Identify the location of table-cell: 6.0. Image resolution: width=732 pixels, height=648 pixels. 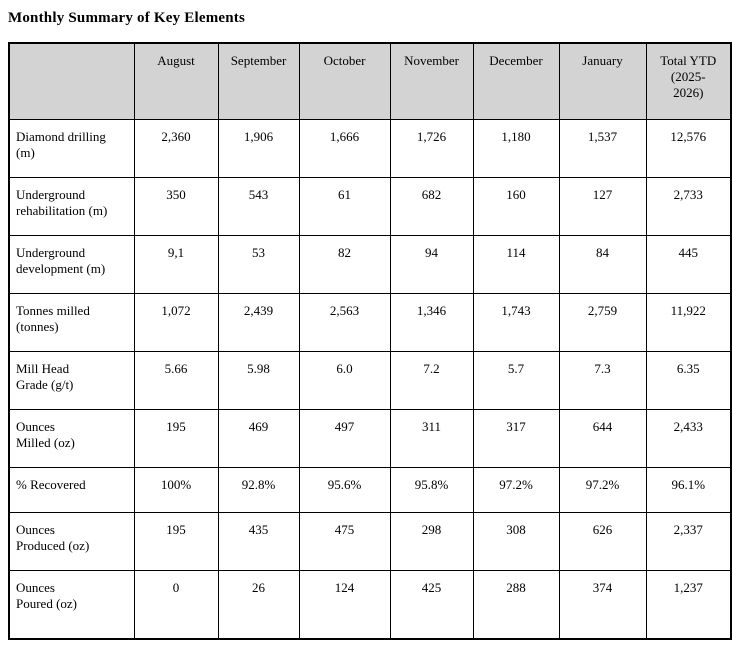
(344, 380).